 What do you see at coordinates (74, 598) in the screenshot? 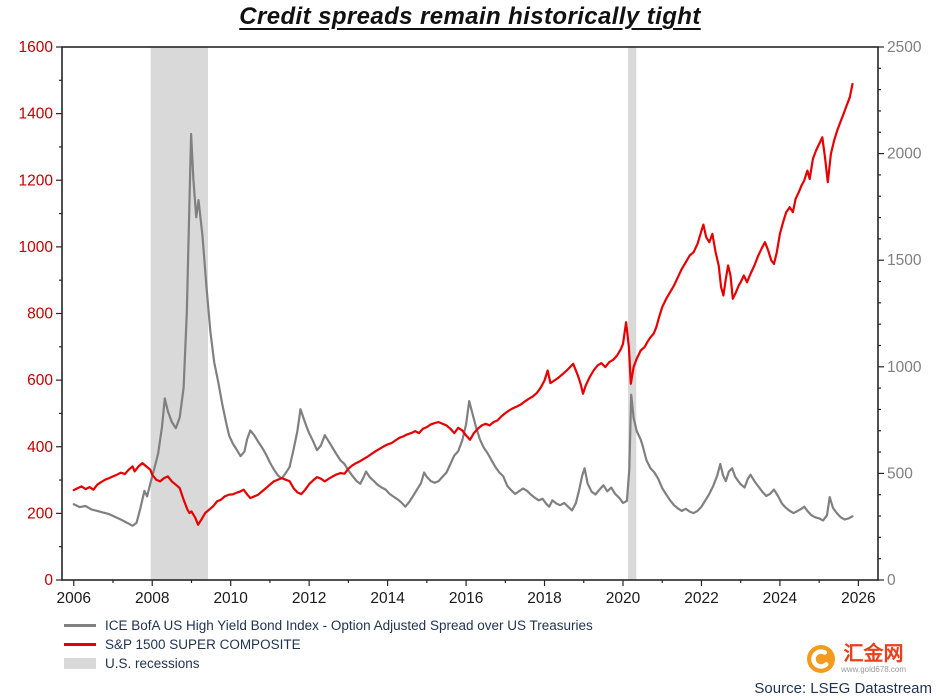
I see `svg-text: 2006` at bounding box center [74, 598].